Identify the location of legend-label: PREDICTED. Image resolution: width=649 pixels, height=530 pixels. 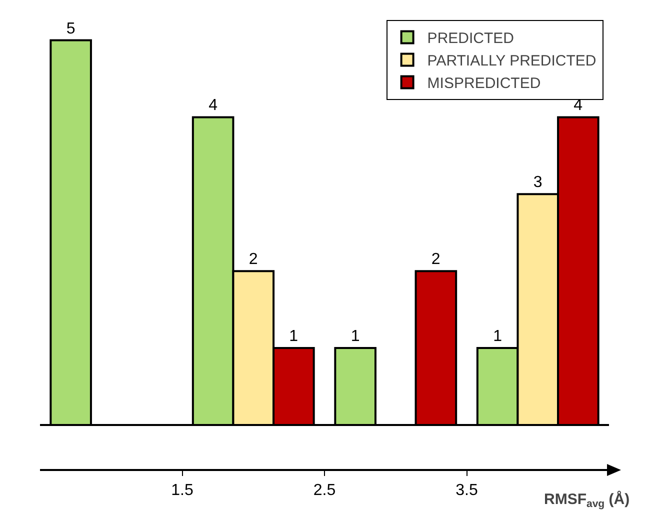
(470, 39).